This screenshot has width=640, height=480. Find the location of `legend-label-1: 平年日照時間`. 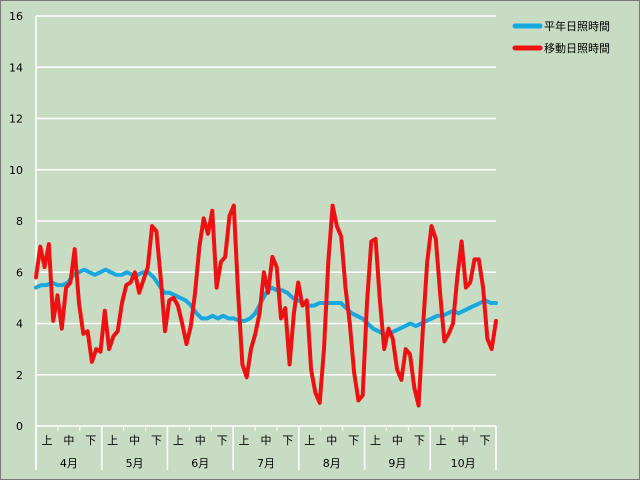

legend-label-1: 平年日照時間 is located at coordinates (577, 26).